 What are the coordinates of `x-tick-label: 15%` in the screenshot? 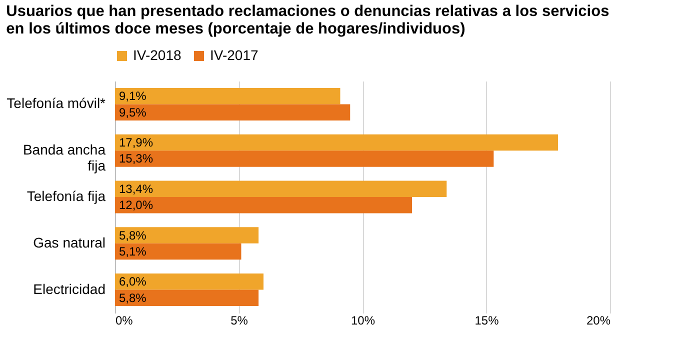 It's located at (487, 321).